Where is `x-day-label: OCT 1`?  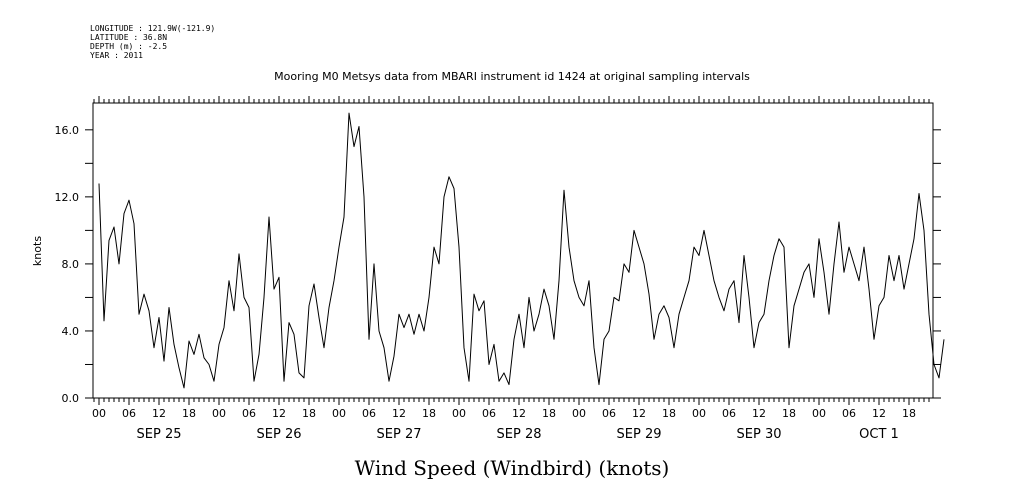 x-day-label: OCT 1 is located at coordinates (879, 434).